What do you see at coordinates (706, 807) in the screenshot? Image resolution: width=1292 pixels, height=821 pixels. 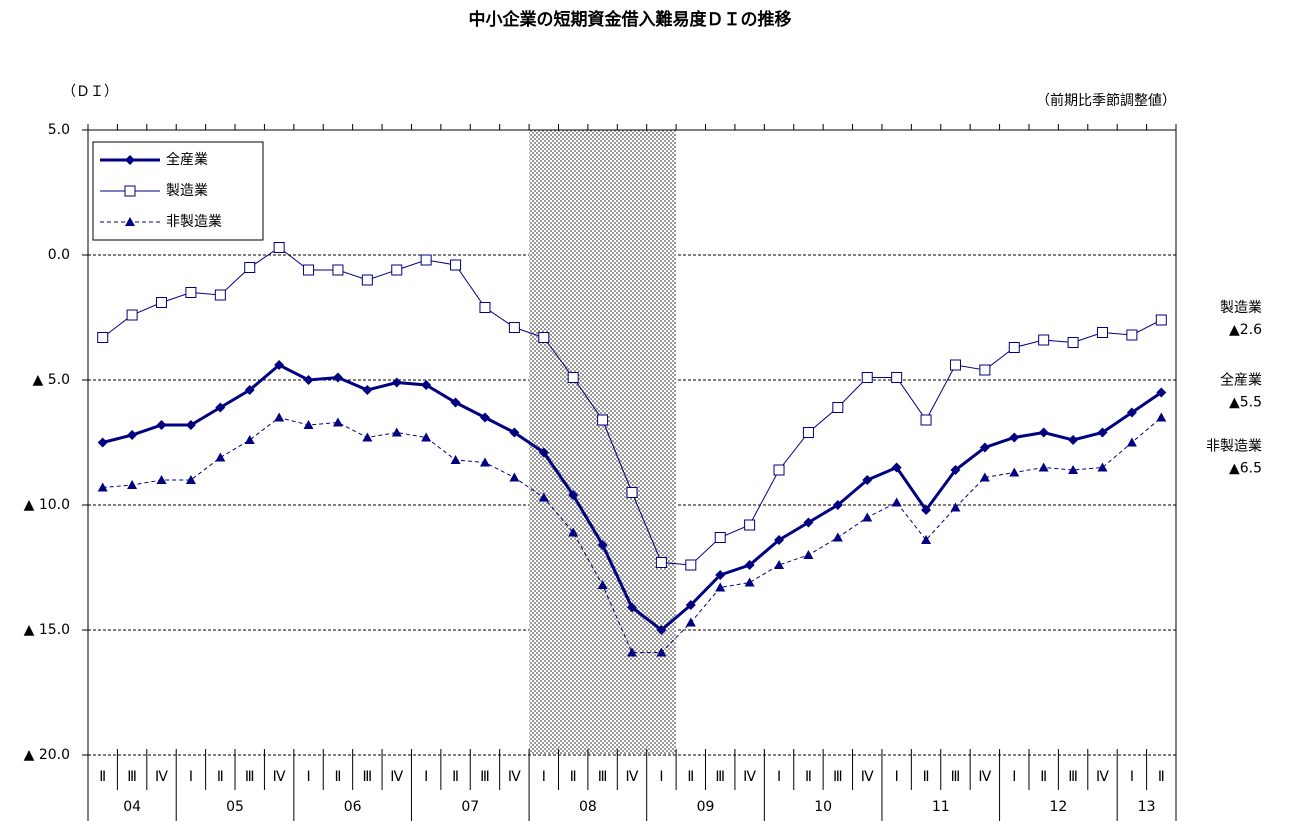 I see `group-label: 09` at bounding box center [706, 807].